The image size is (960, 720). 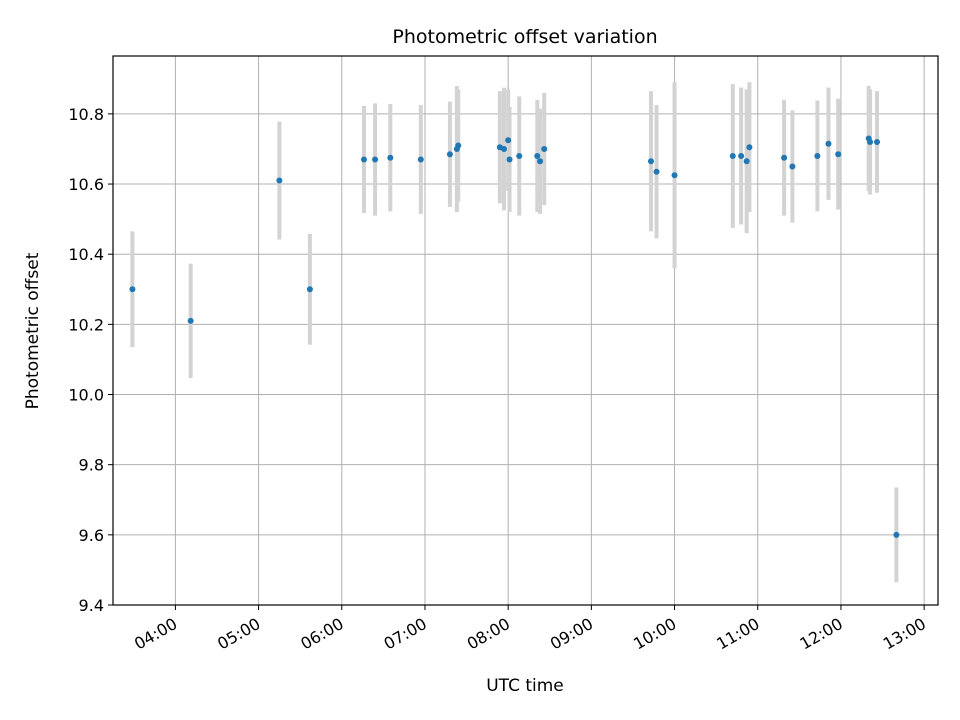 I want to click on chart-title: Photometric offset variation, so click(x=524, y=37).